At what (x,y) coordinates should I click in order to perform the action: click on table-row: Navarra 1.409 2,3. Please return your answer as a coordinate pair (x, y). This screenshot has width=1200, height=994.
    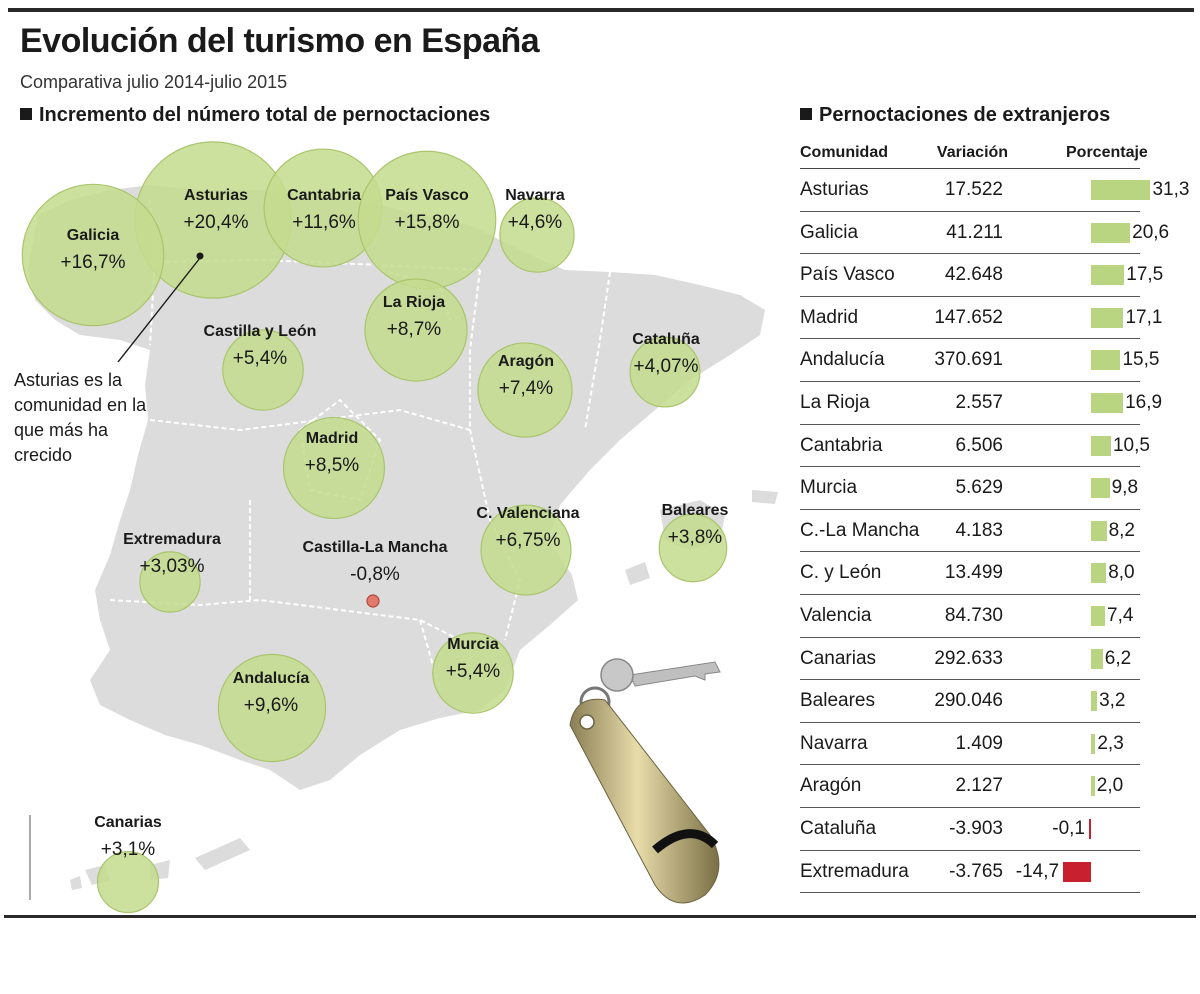
    Looking at the image, I should click on (970, 744).